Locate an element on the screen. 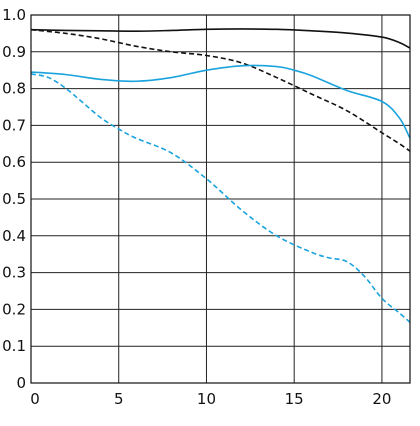 The image size is (420, 426). y-tick-label: 0.8 is located at coordinates (14, 89).